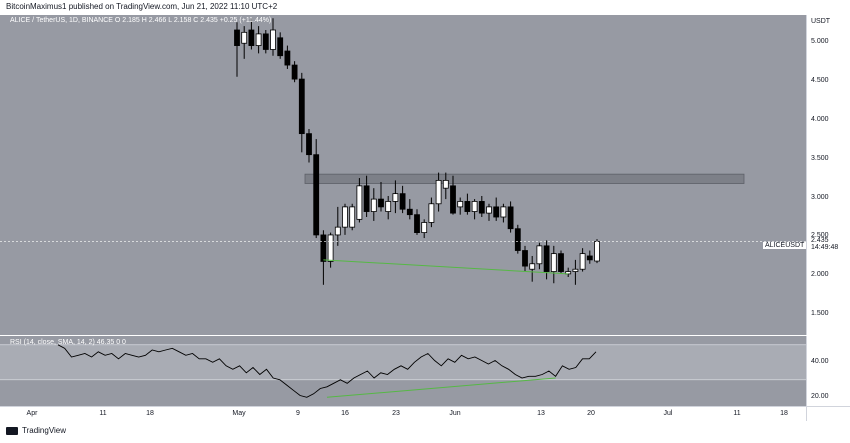 This screenshot has height=443, width=850. What do you see at coordinates (820, 362) in the screenshot?
I see `rsi-tick-label: 40.00` at bounding box center [820, 362].